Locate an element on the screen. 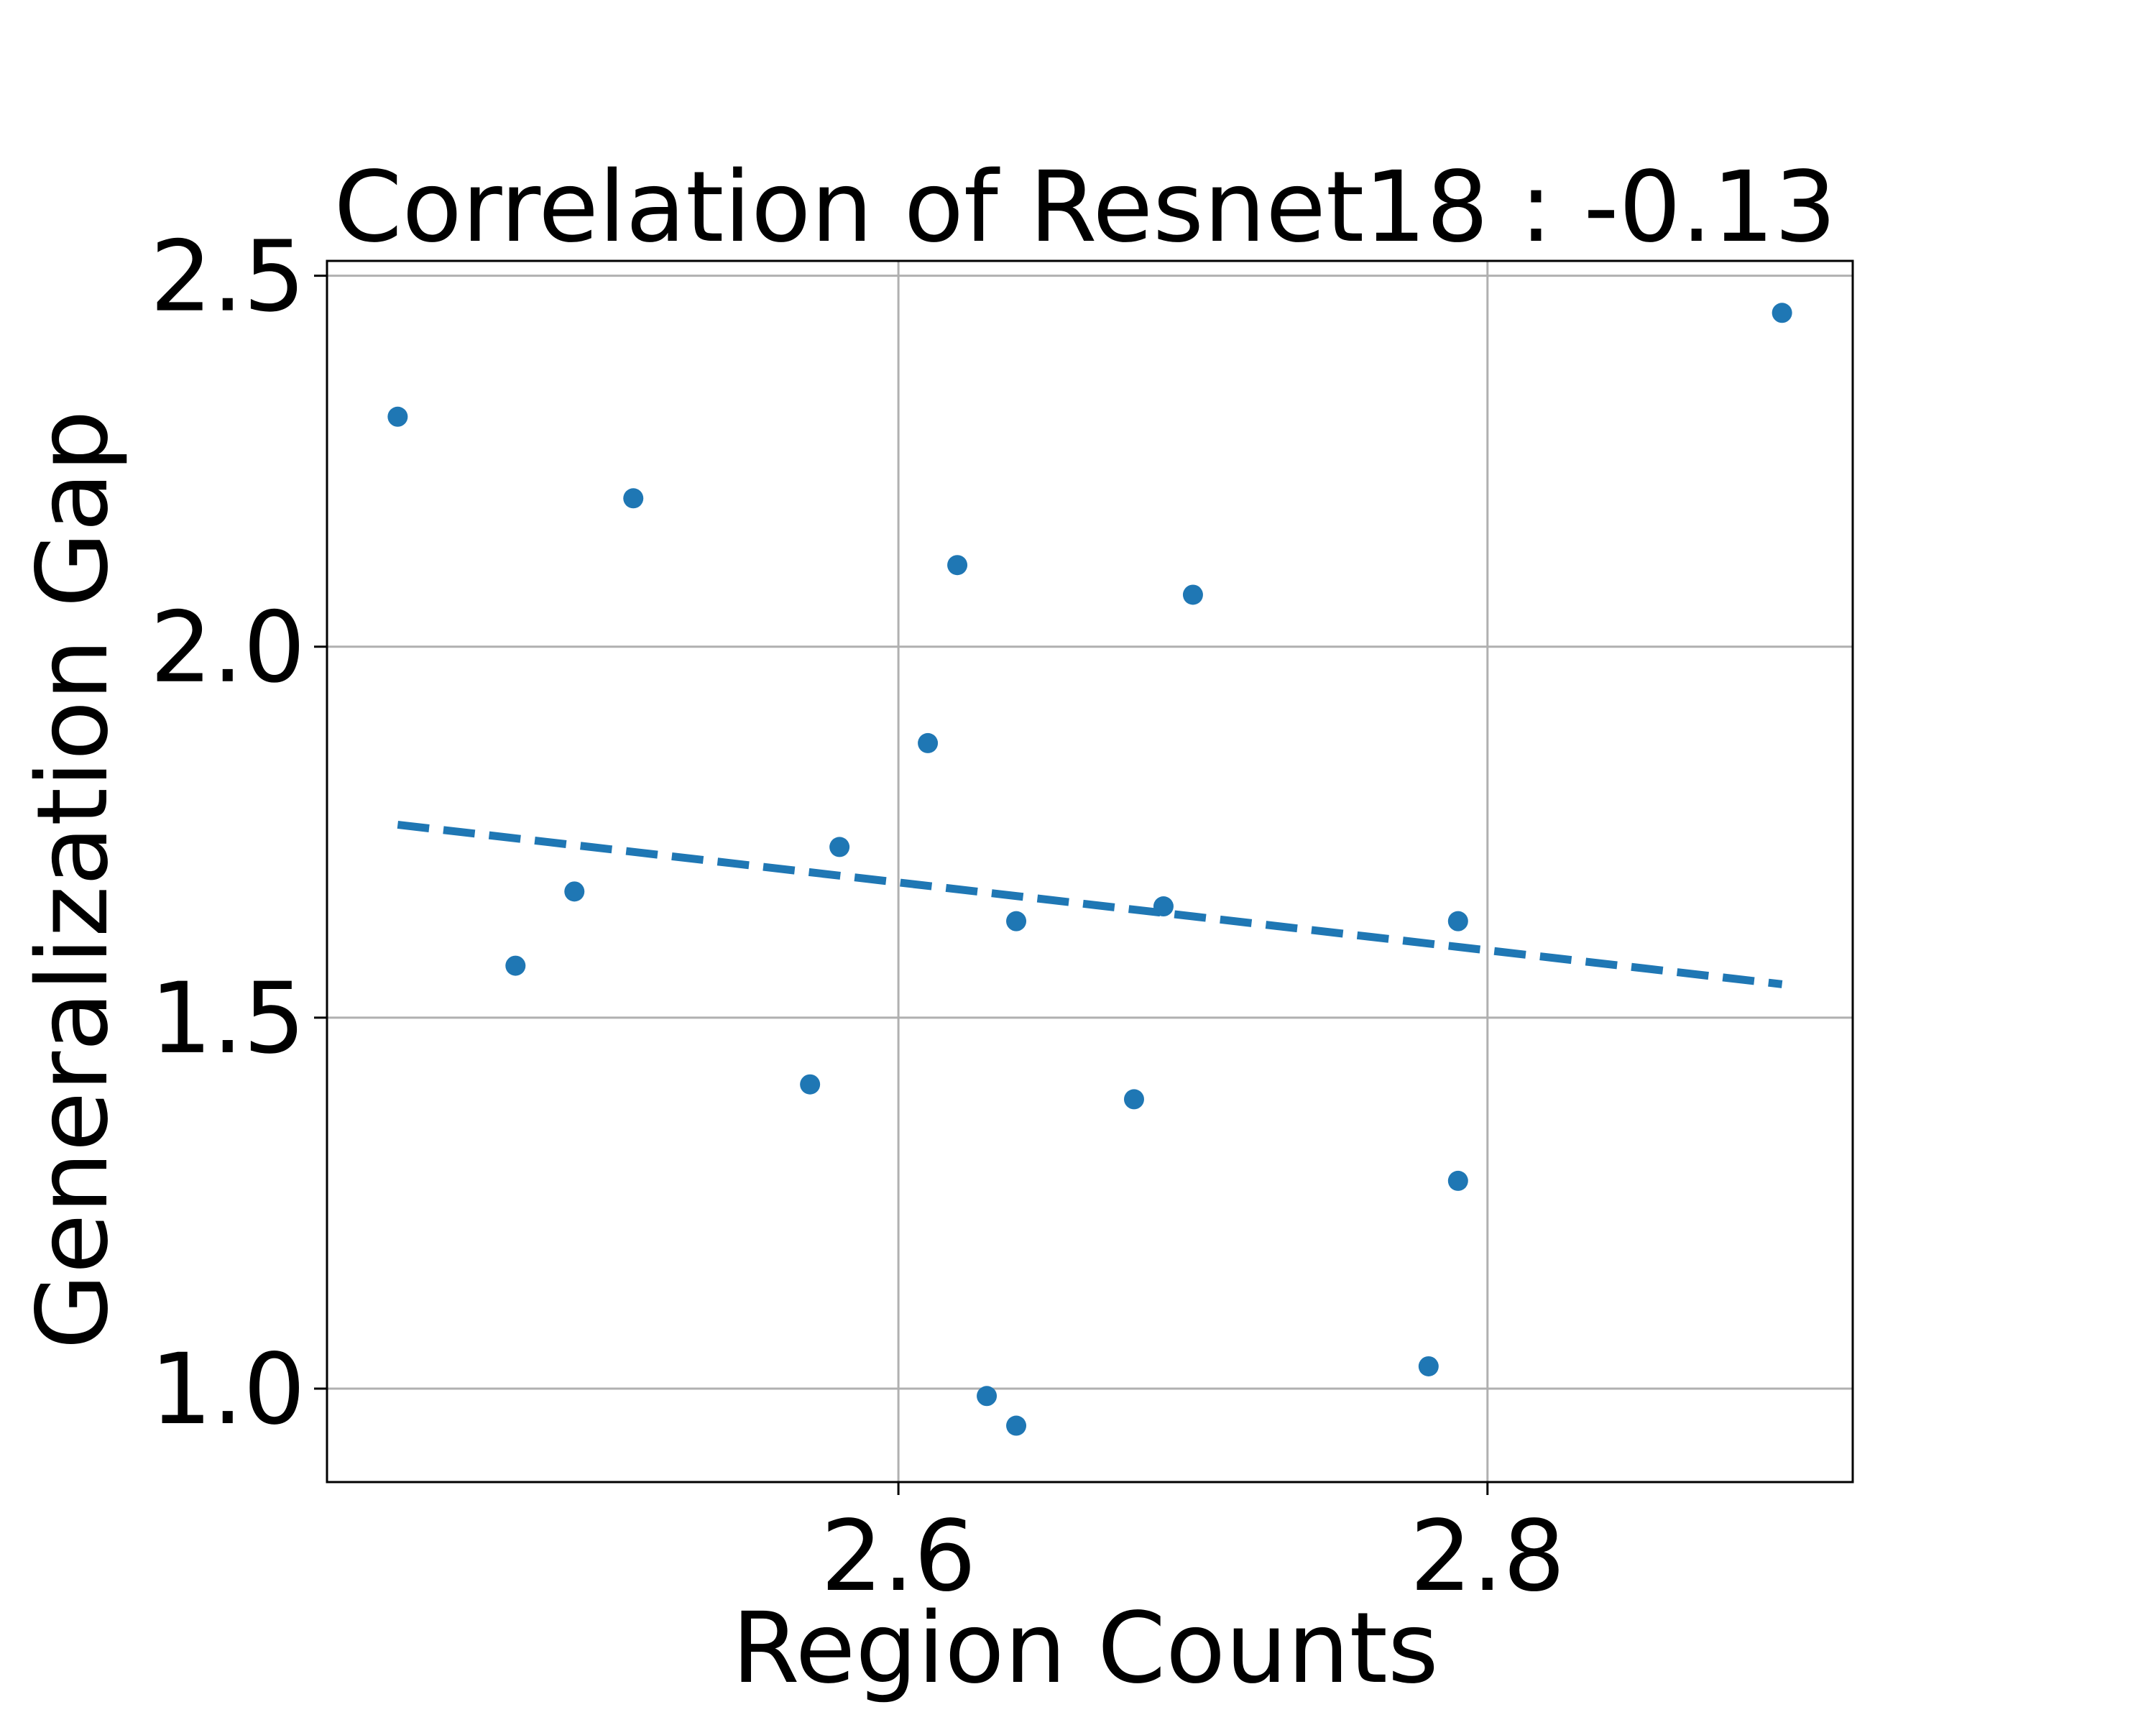 This screenshot has width=2156, height=1725. x-tick-label: 2.6 is located at coordinates (898, 1557).